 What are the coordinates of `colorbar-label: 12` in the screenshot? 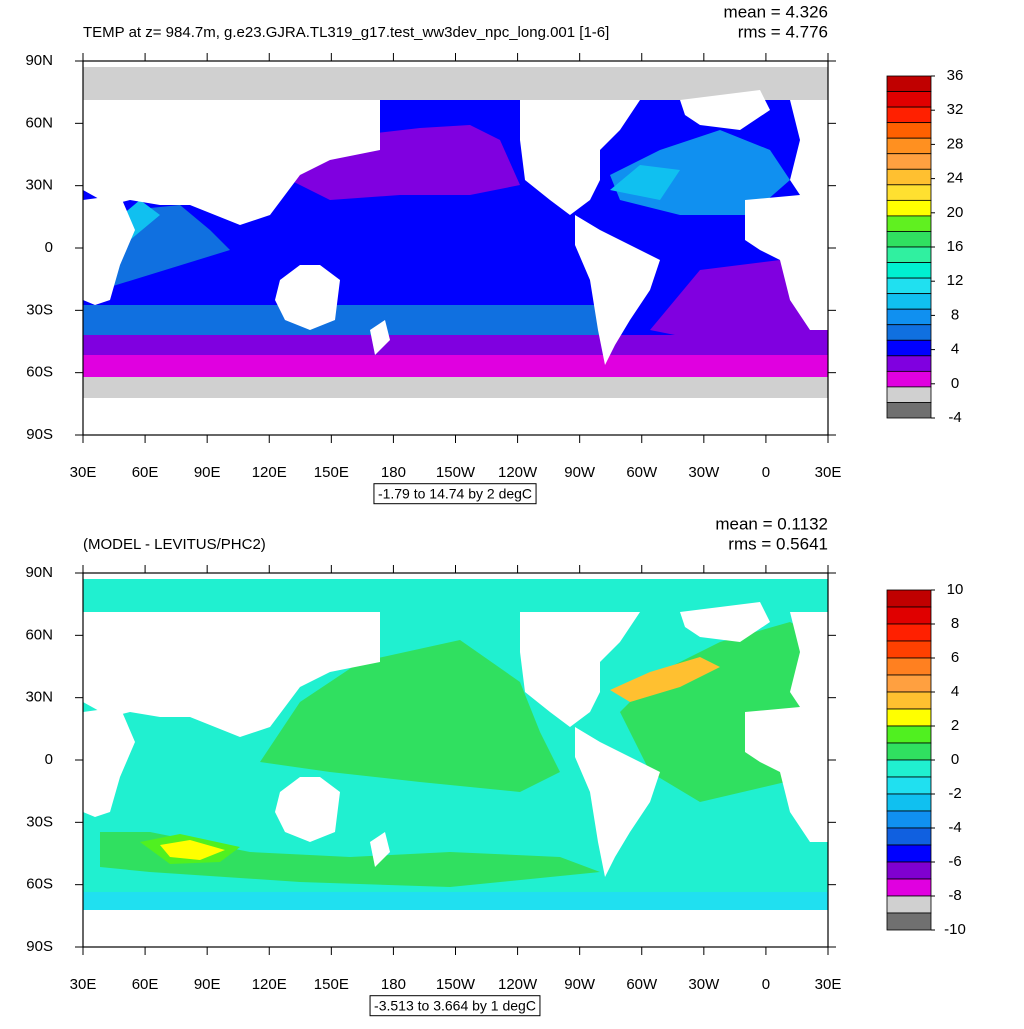 It's located at (955, 280).